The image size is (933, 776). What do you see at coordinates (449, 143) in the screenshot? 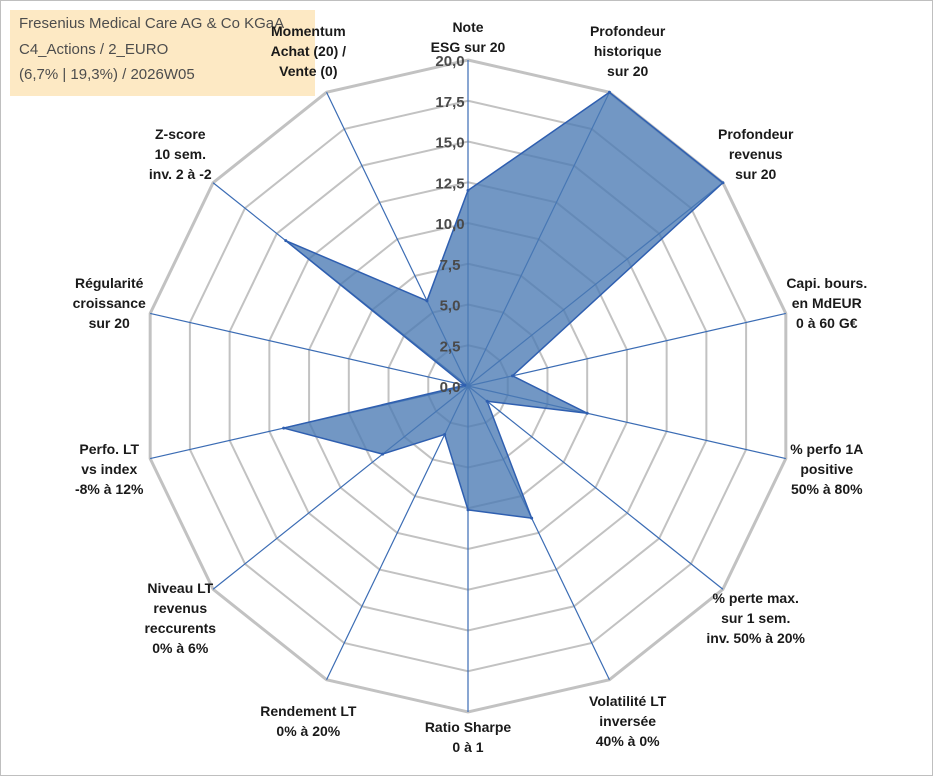
I see `tick-label: 15,0` at bounding box center [449, 143].